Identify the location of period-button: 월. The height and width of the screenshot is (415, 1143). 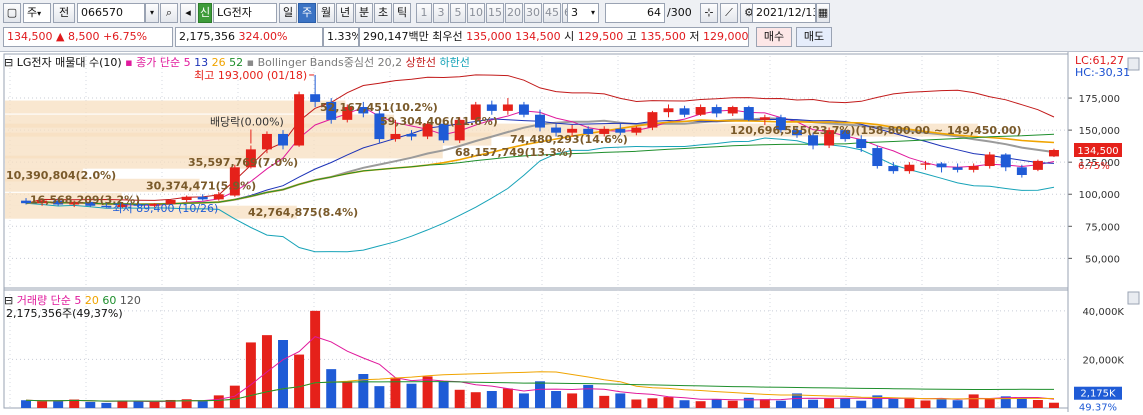
(326, 13).